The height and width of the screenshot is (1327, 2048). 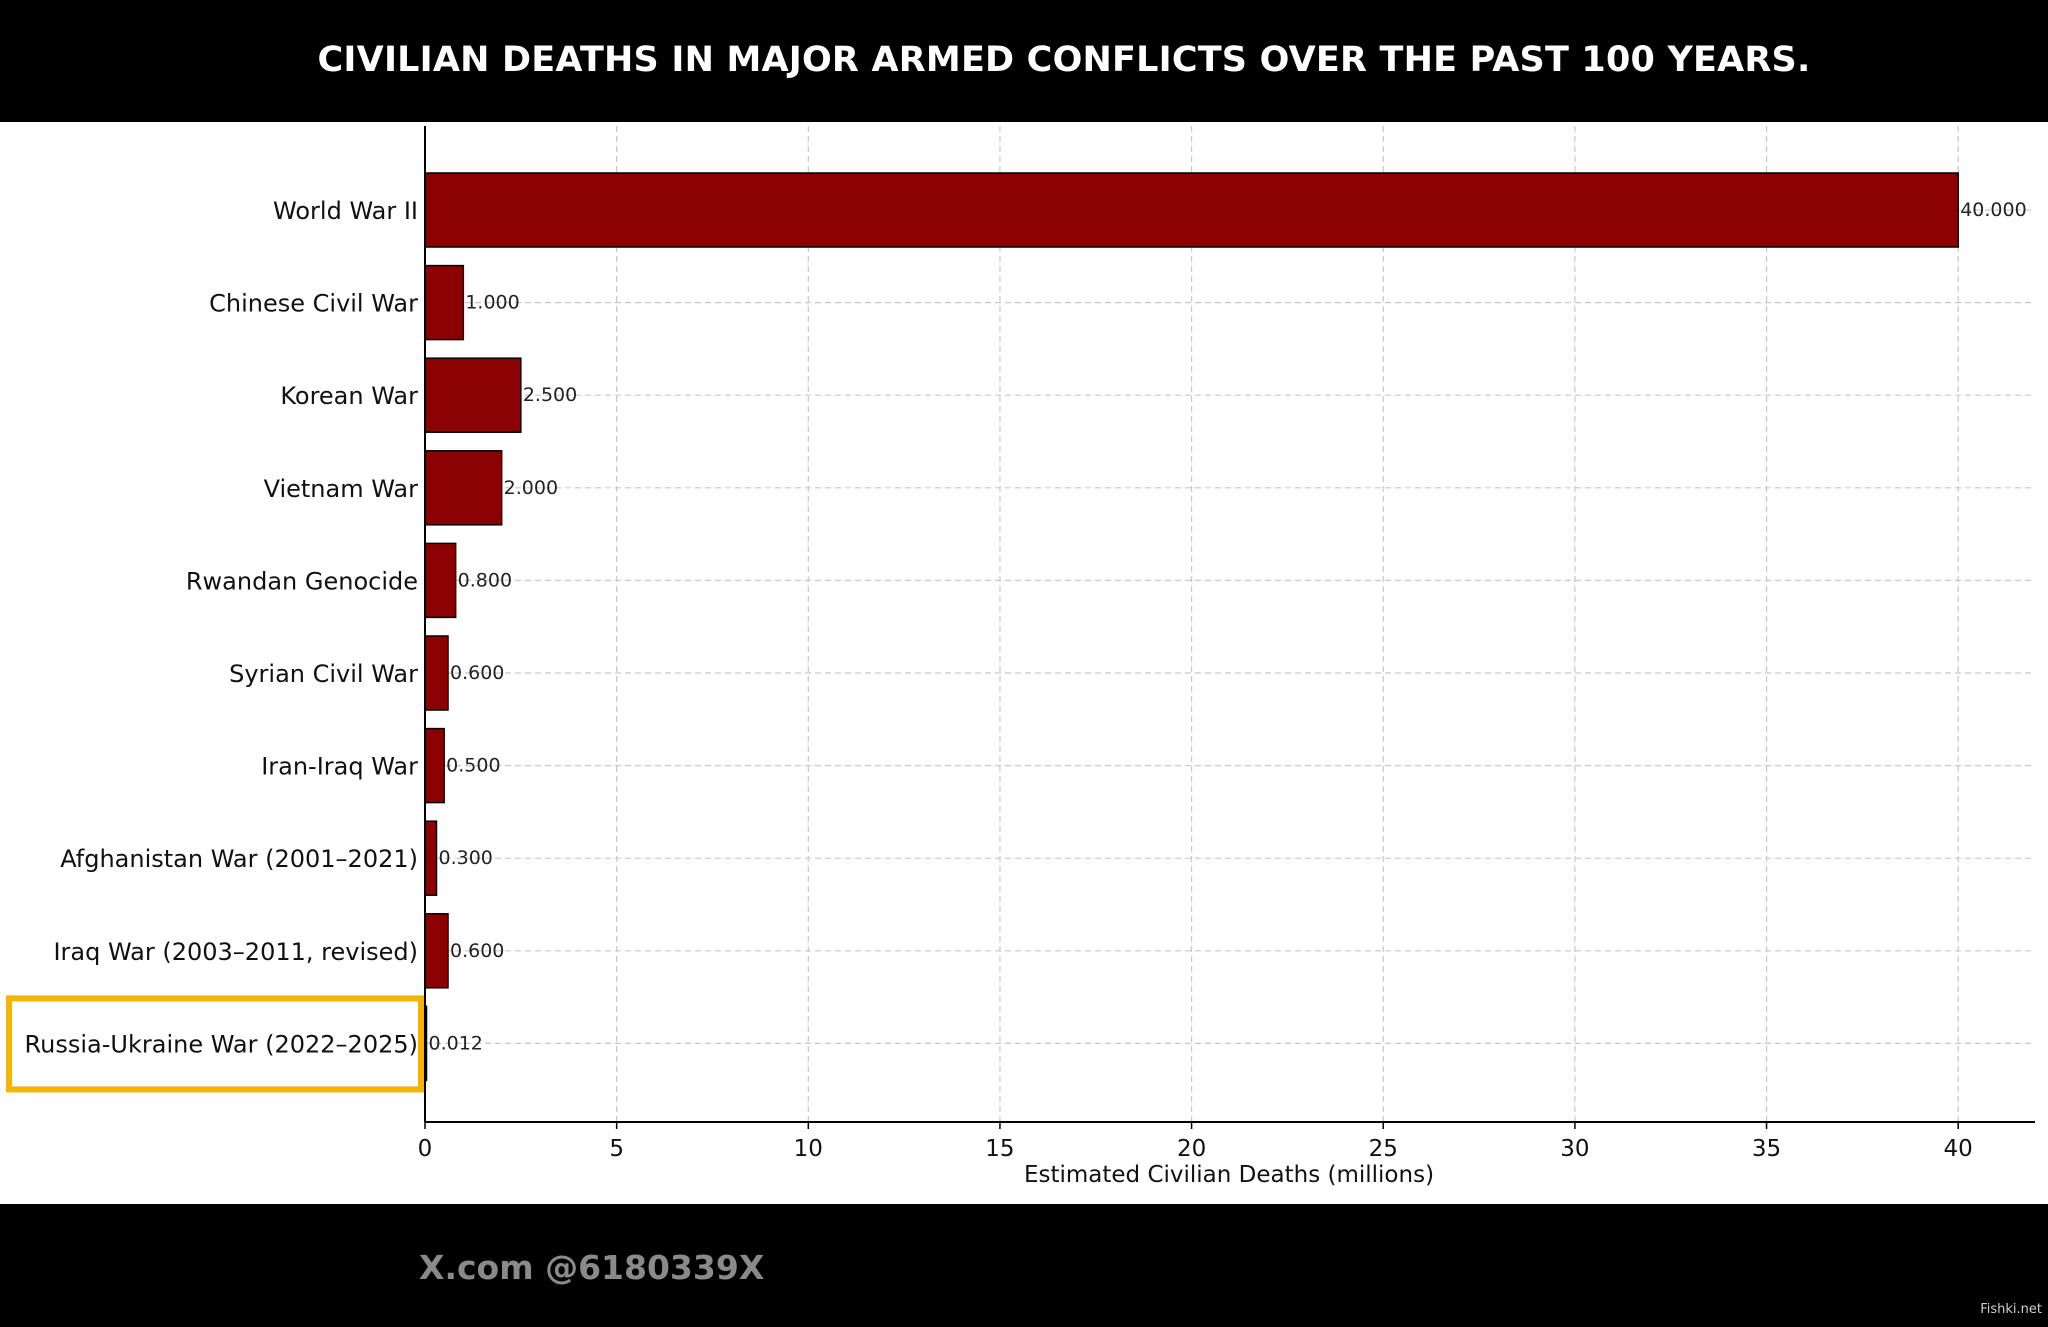 What do you see at coordinates (1958, 1149) in the screenshot?
I see `x-tick-label: 40` at bounding box center [1958, 1149].